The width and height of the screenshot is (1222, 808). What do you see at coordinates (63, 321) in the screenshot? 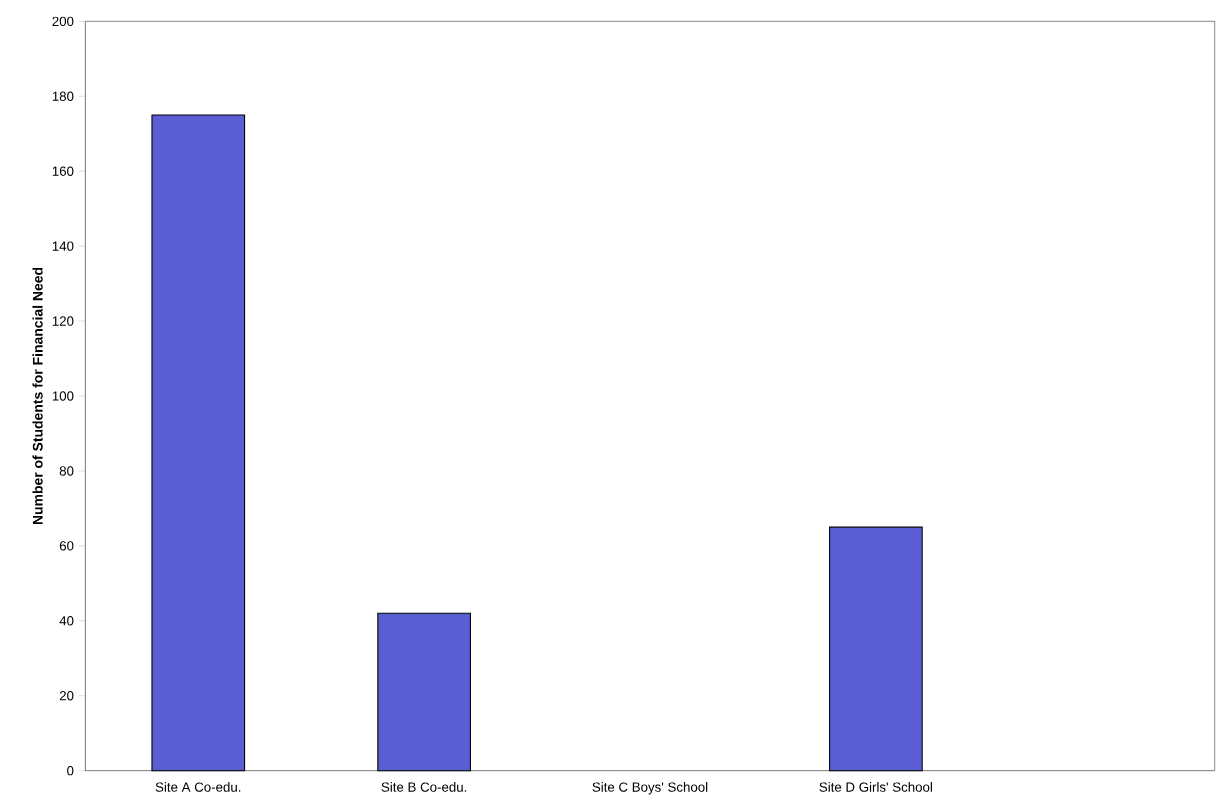
I see `y-tick-label: 120` at bounding box center [63, 321].